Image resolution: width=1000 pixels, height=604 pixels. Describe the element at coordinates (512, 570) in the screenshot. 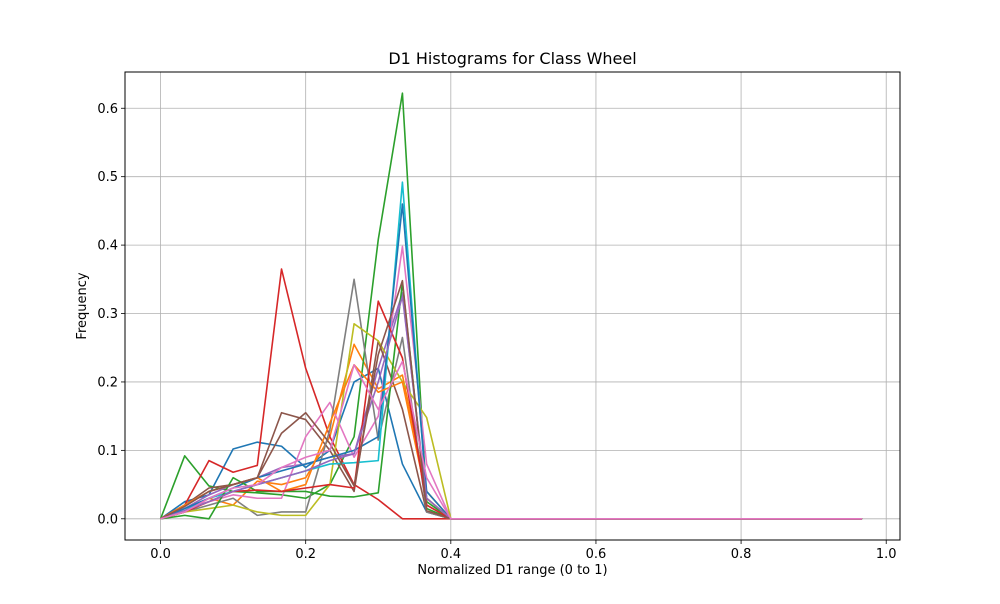

I see `x-axis-label: Normalized D1 range (0 to 1)` at that location.